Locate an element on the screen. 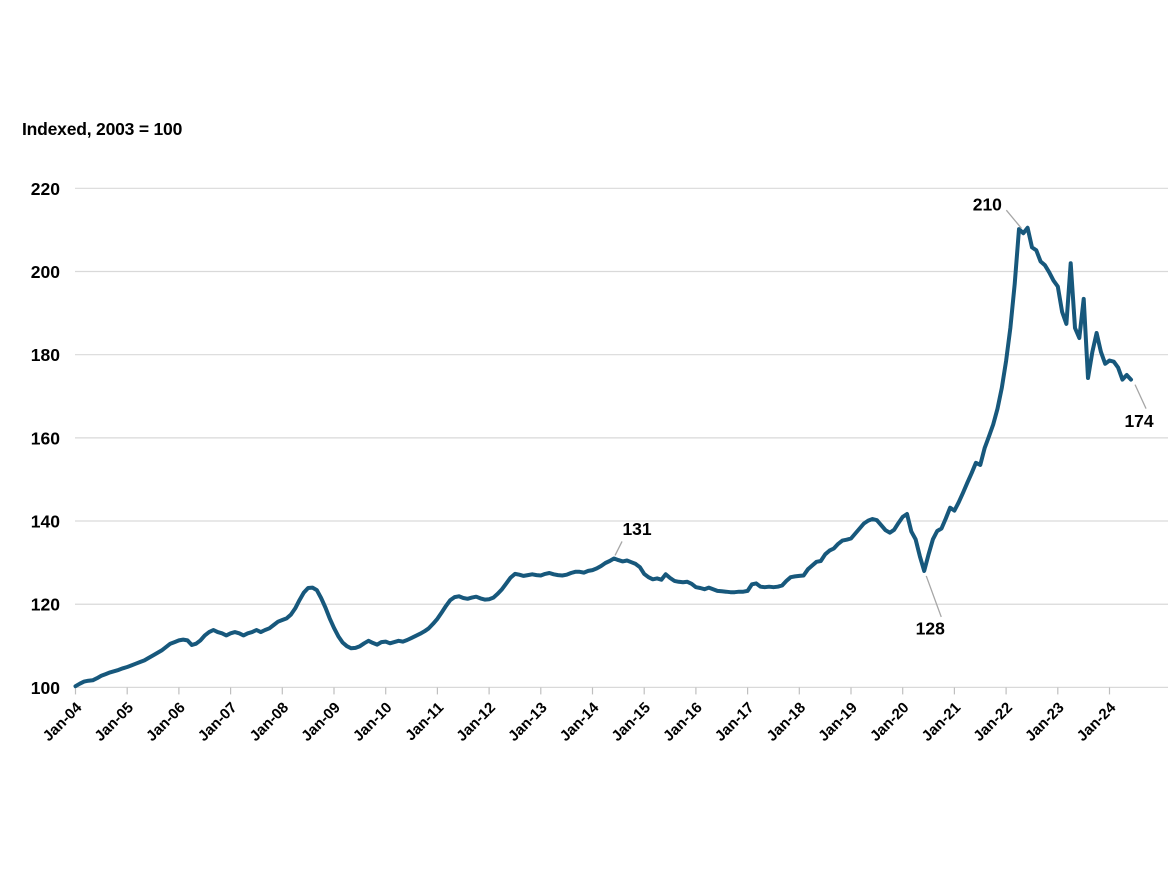  x-axis-label: Jan-08 is located at coordinates (269, 722).